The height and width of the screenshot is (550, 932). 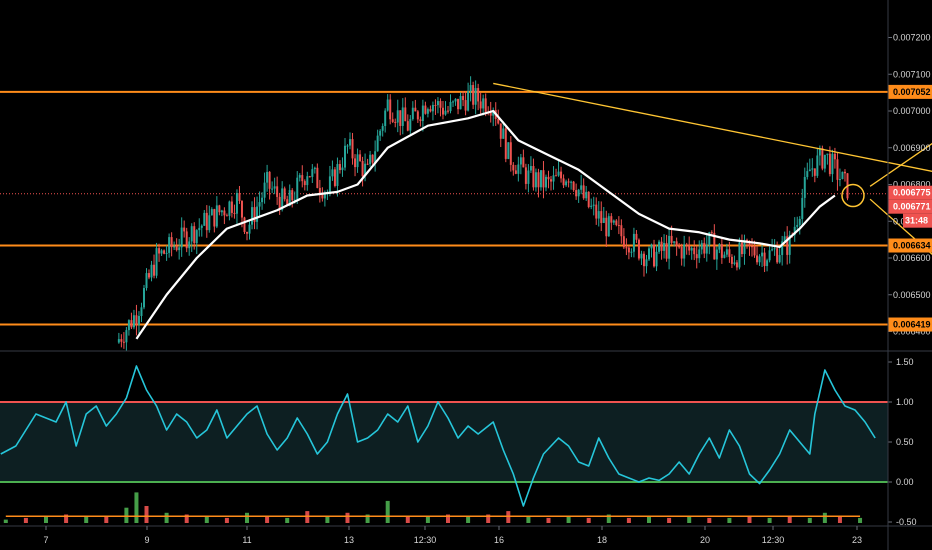 I want to click on time-tick-label: 7, so click(x=45, y=540).